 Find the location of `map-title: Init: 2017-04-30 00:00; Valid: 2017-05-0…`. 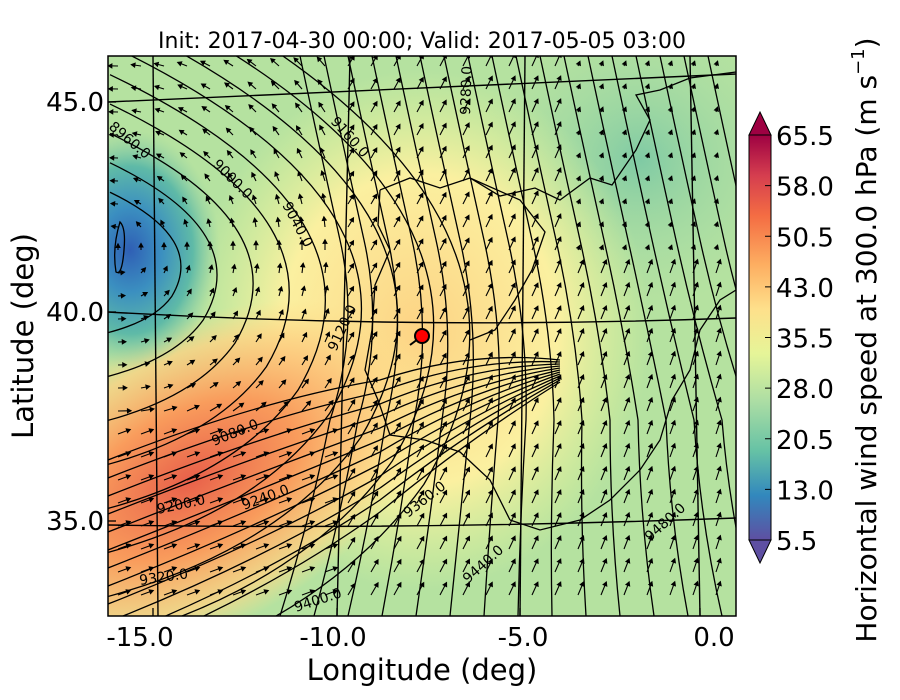

map-title: Init: 2017-04-30 00:00; Valid: 2017-05-0… is located at coordinates (422, 41).